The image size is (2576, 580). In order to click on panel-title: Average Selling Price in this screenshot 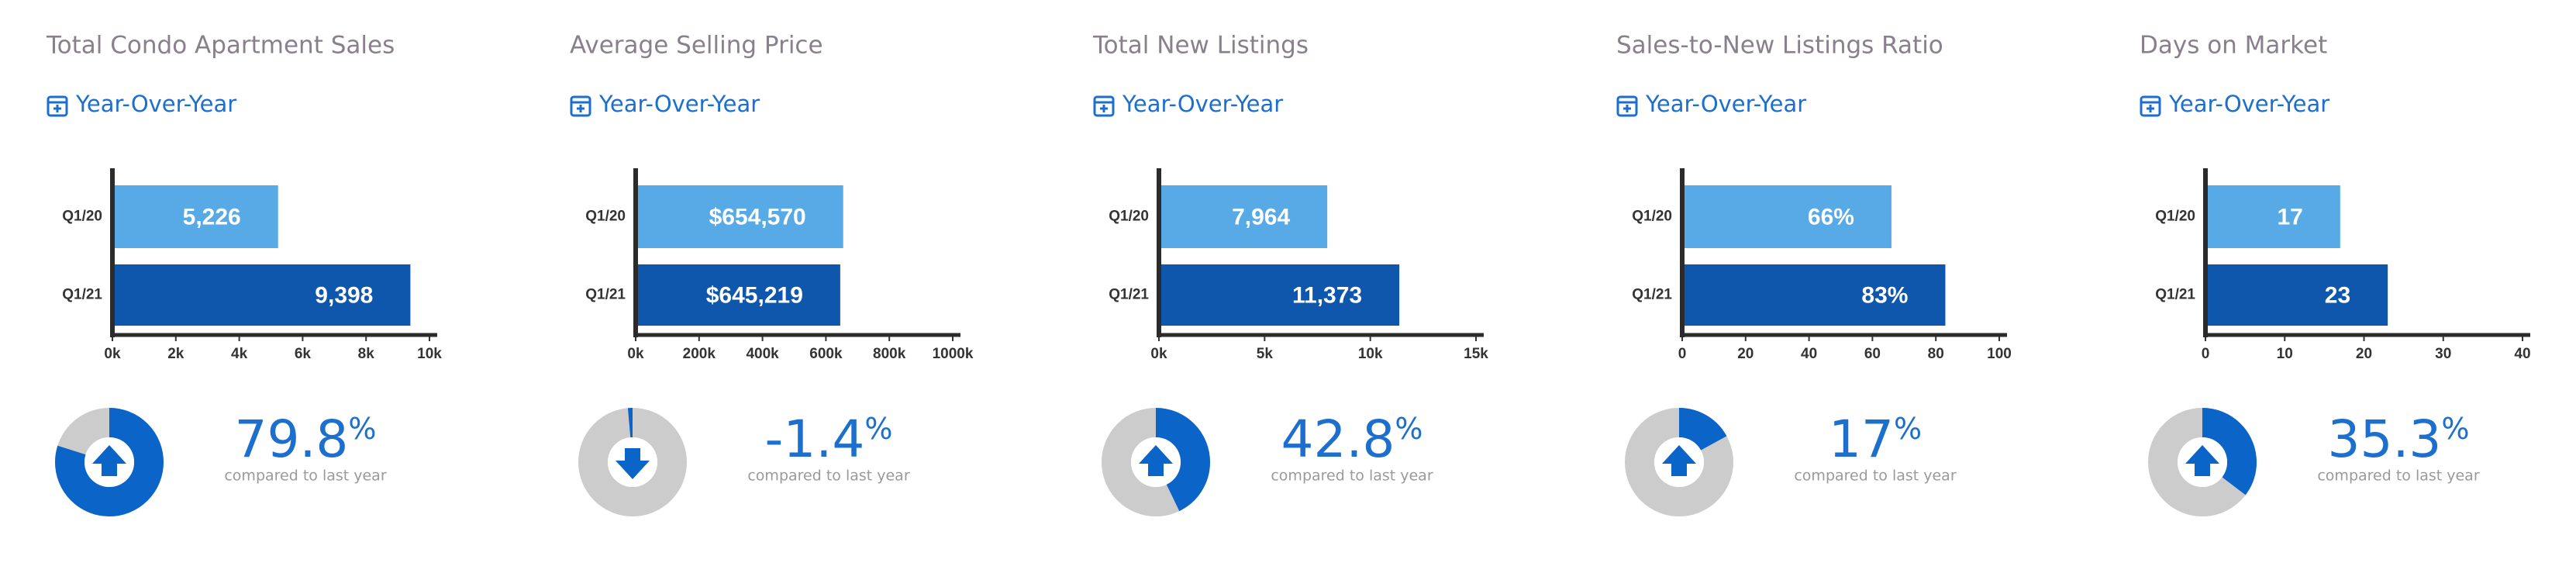, I will do `click(696, 46)`.